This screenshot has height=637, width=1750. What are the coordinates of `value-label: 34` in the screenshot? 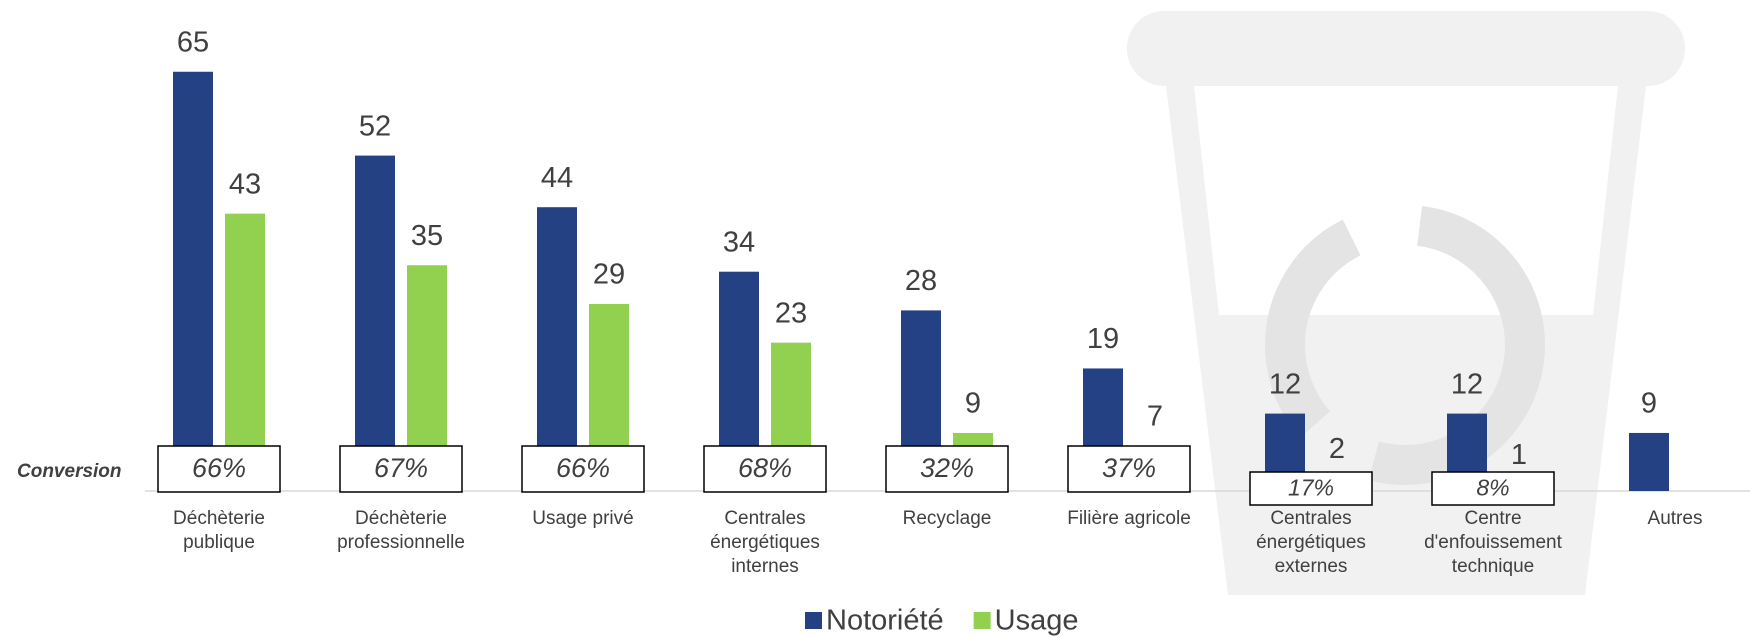 It's located at (739, 242).